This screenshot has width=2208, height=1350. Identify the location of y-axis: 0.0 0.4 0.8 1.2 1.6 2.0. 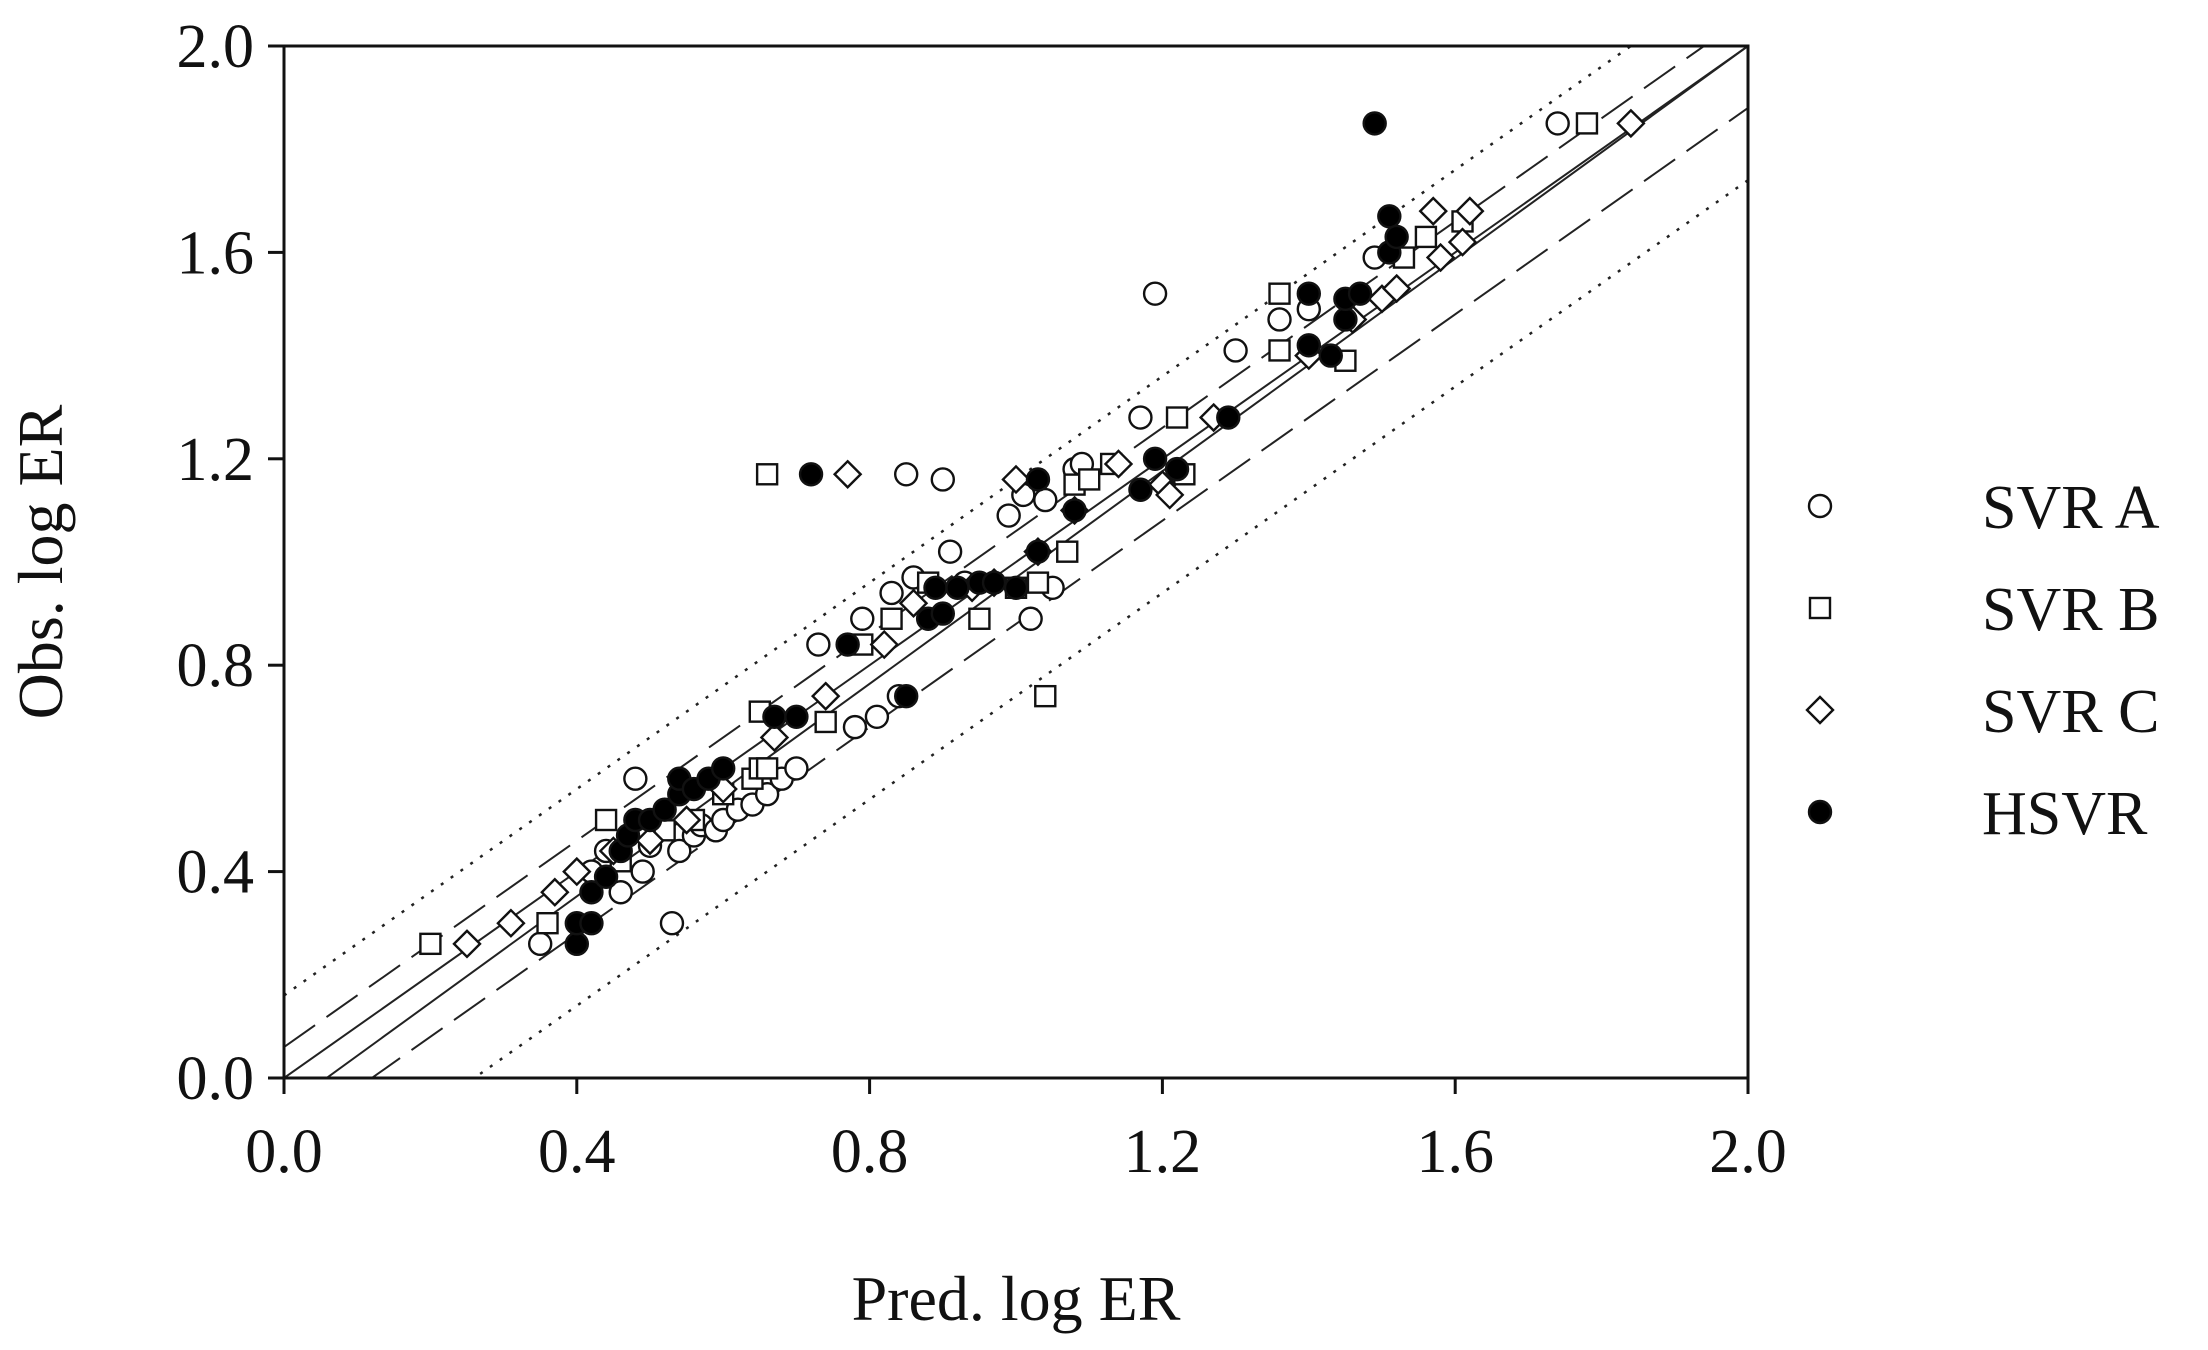
(230, 563).